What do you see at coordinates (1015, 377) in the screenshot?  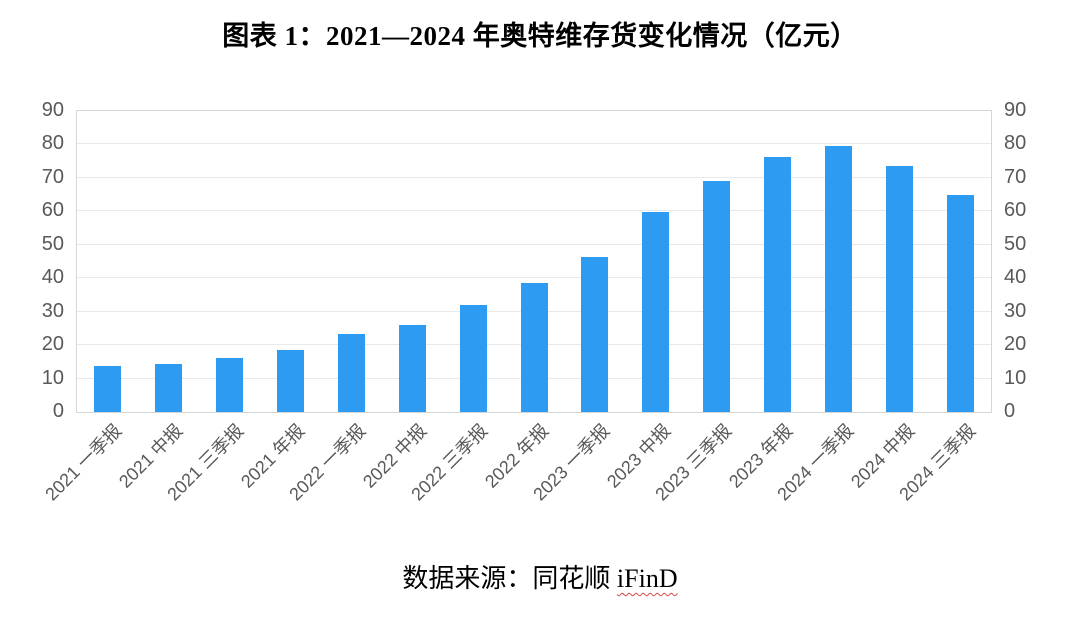 I see `y-tick-label-right: 10` at bounding box center [1015, 377].